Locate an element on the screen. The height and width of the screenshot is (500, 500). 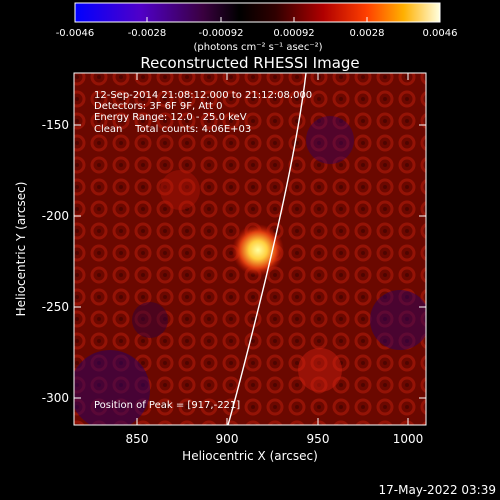
solar-limb is located at coordinates (267, 249).